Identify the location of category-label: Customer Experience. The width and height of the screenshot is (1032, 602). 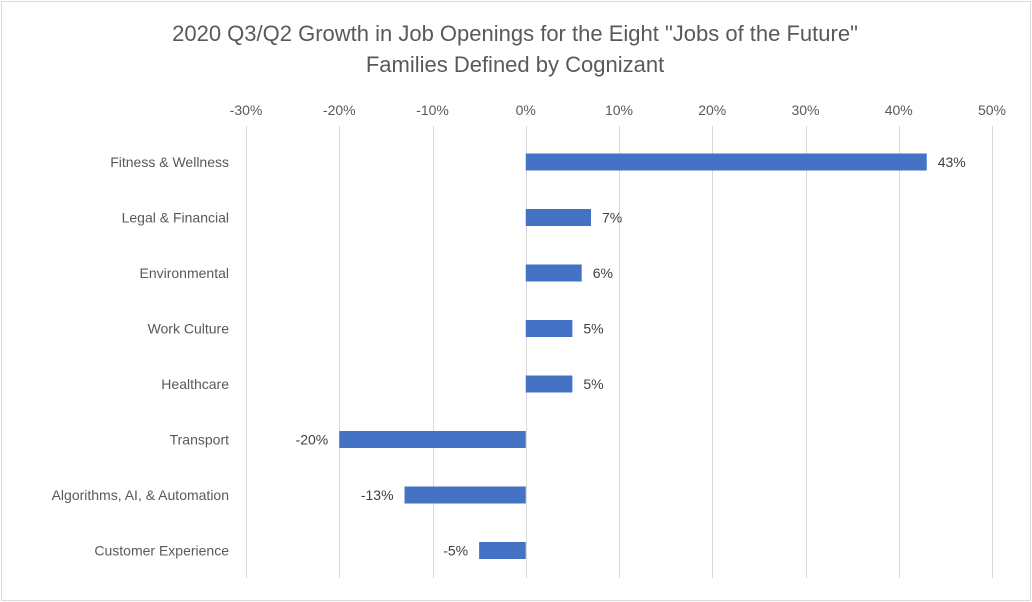
(161, 551).